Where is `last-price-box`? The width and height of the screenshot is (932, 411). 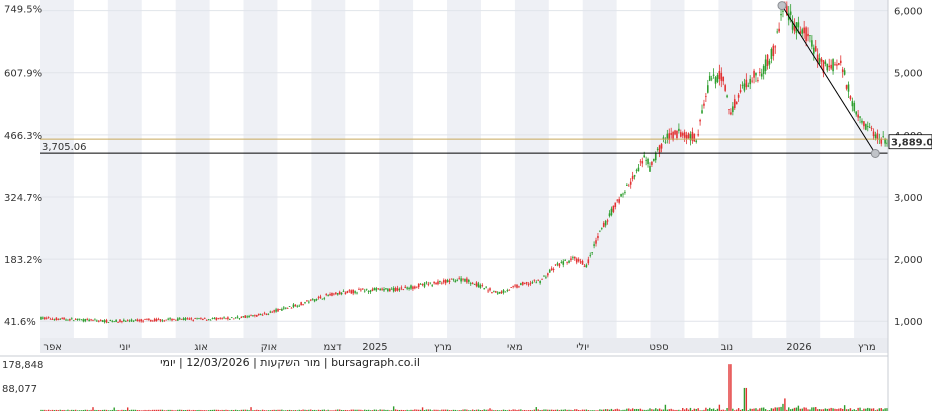
last-price-box is located at coordinates (910, 142).